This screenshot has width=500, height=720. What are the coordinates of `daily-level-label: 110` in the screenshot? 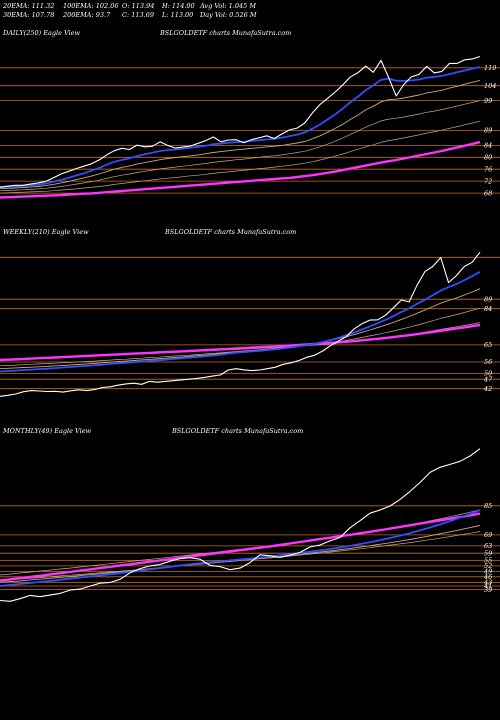 It's located at (490, 68).